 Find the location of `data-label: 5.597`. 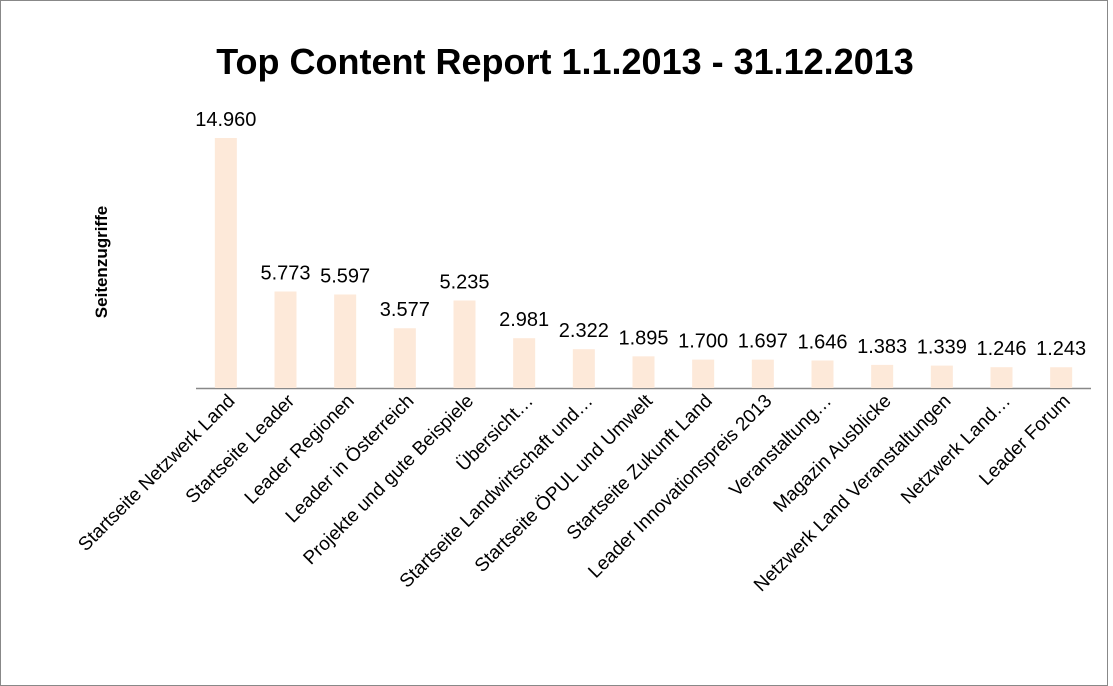

data-label: 5.597 is located at coordinates (345, 276).